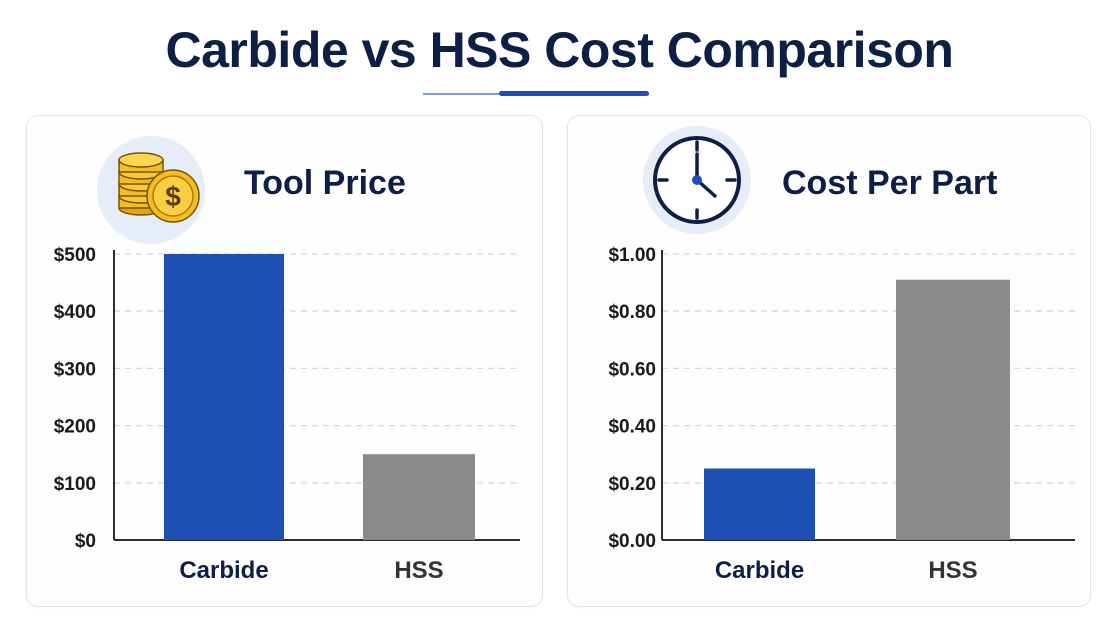 This screenshot has height=630, width=1119. Describe the element at coordinates (559, 50) in the screenshot. I see `page-title: Carbide vs HSS Cost Comparison` at that location.